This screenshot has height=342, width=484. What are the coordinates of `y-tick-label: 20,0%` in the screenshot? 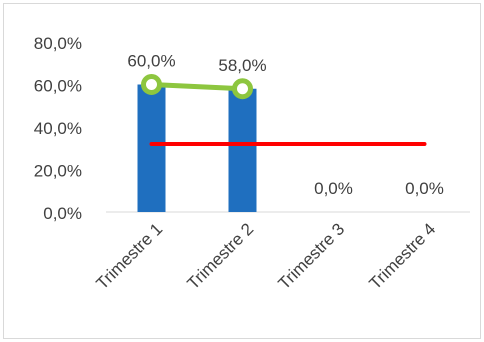 It's located at (58, 171).